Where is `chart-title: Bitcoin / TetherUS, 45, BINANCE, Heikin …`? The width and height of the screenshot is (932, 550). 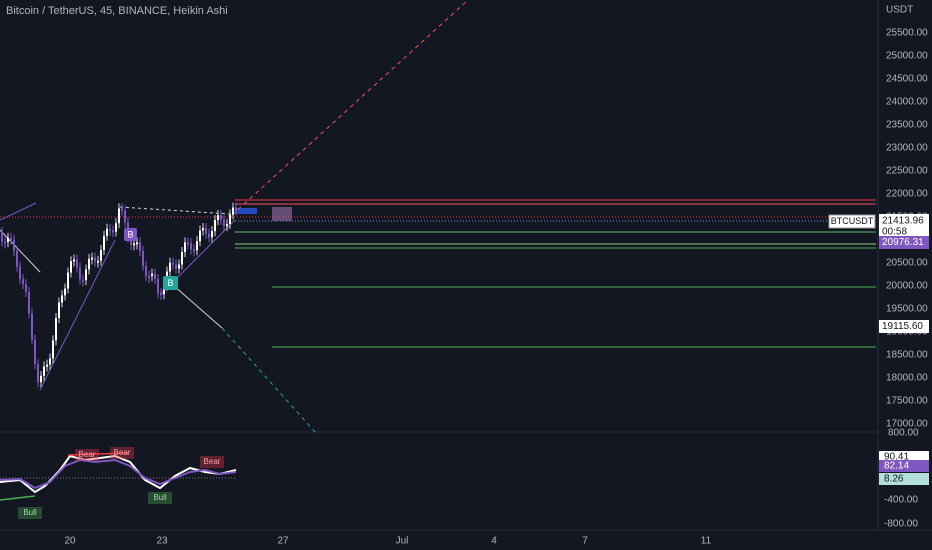
chart-title: Bitcoin / TetherUS, 45, BINANCE, Heikin … is located at coordinates (117, 11).